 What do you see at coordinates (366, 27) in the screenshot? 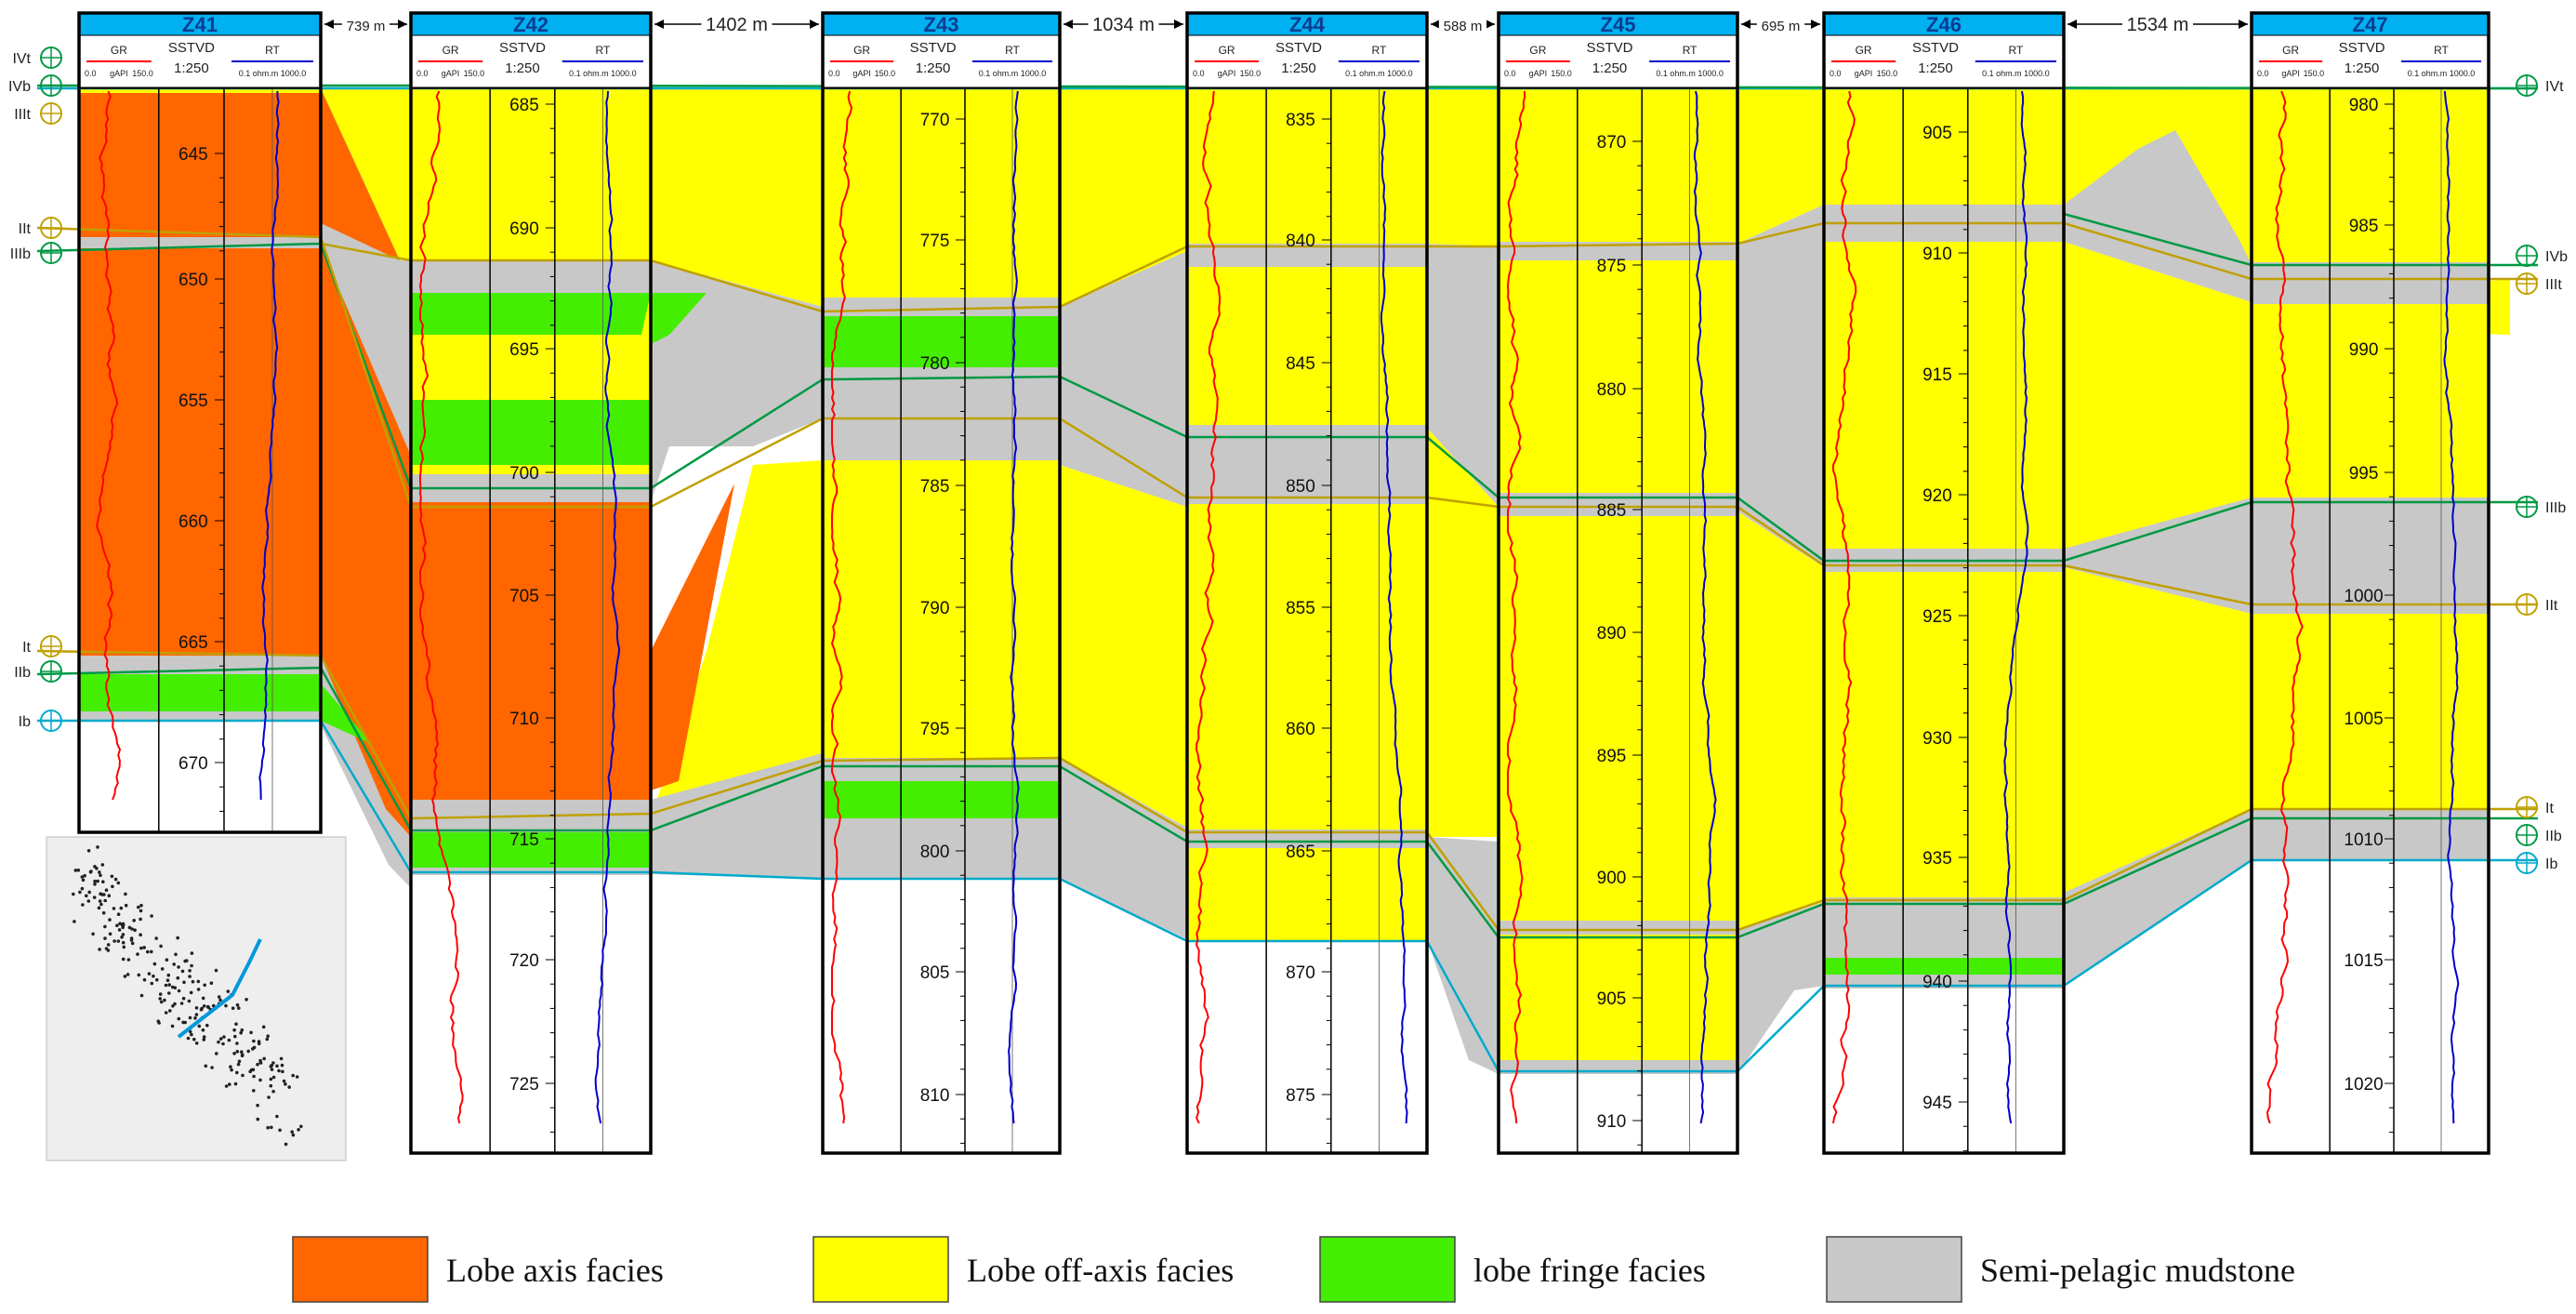
I see `spacing-label: 739 m` at bounding box center [366, 27].